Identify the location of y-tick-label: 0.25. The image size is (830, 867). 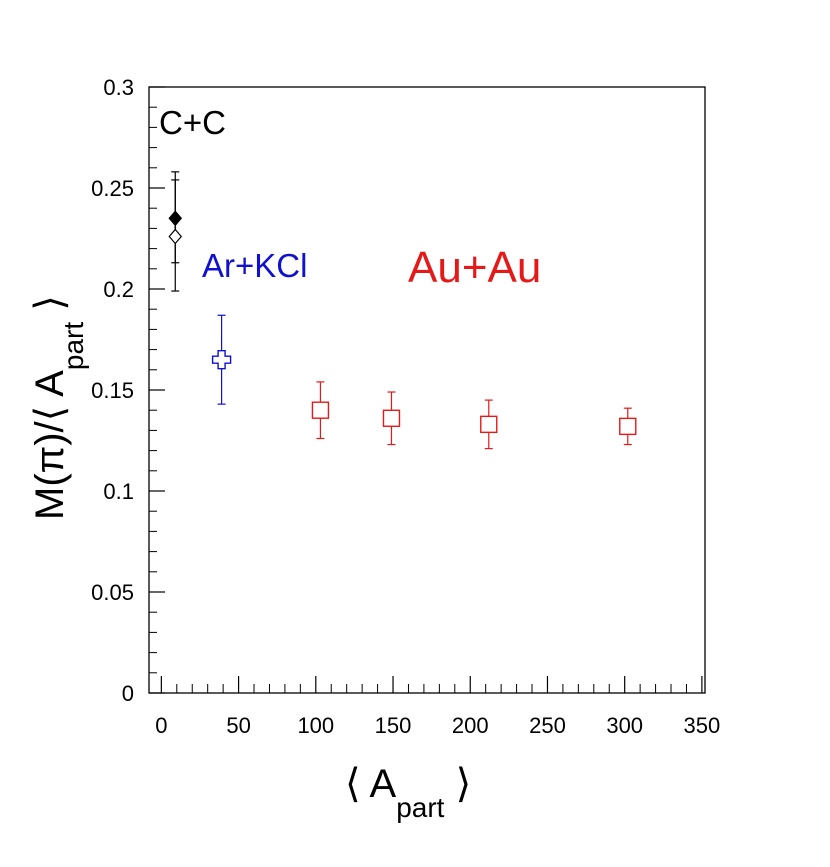
(112, 188).